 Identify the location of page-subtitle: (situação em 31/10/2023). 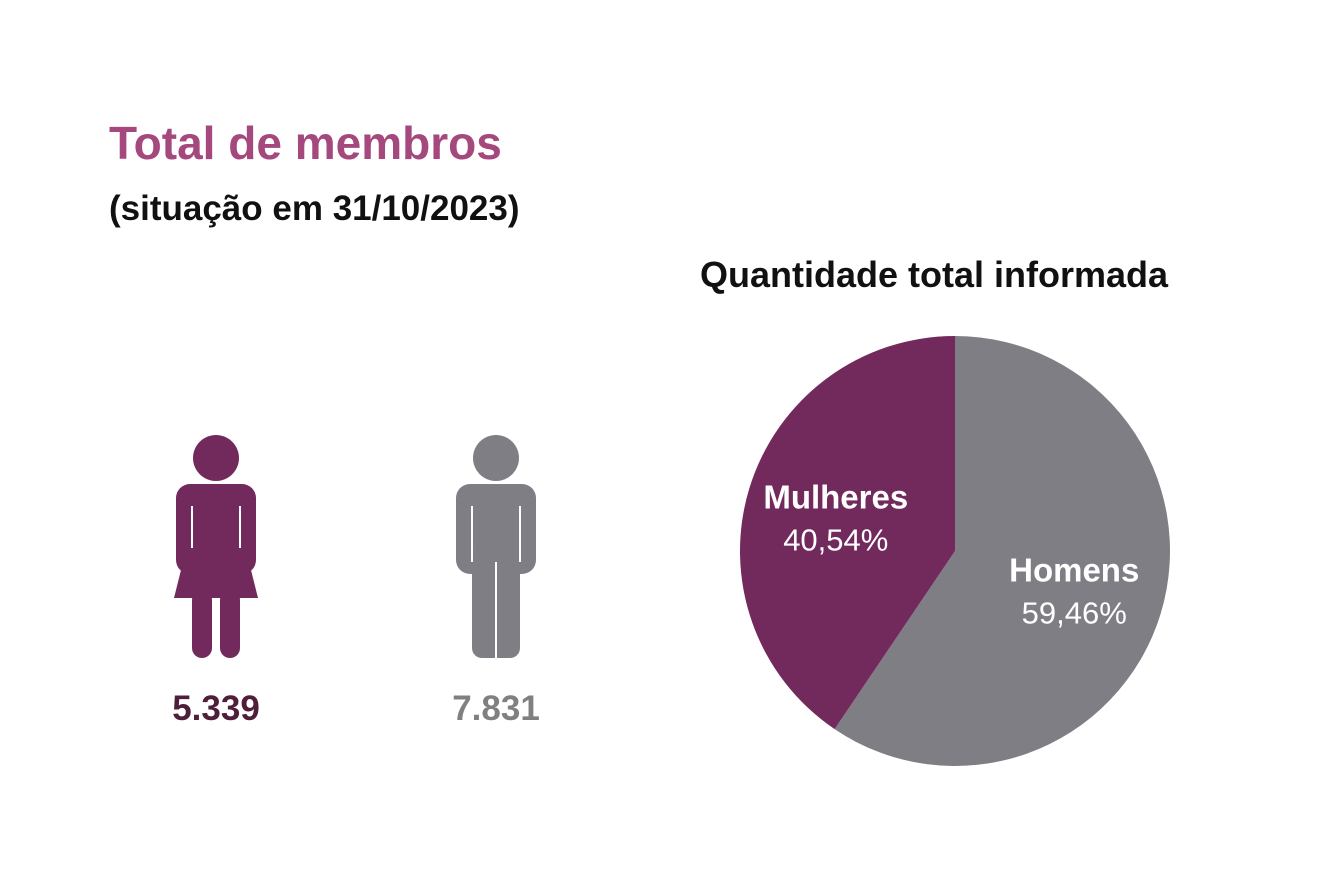
(314, 208).